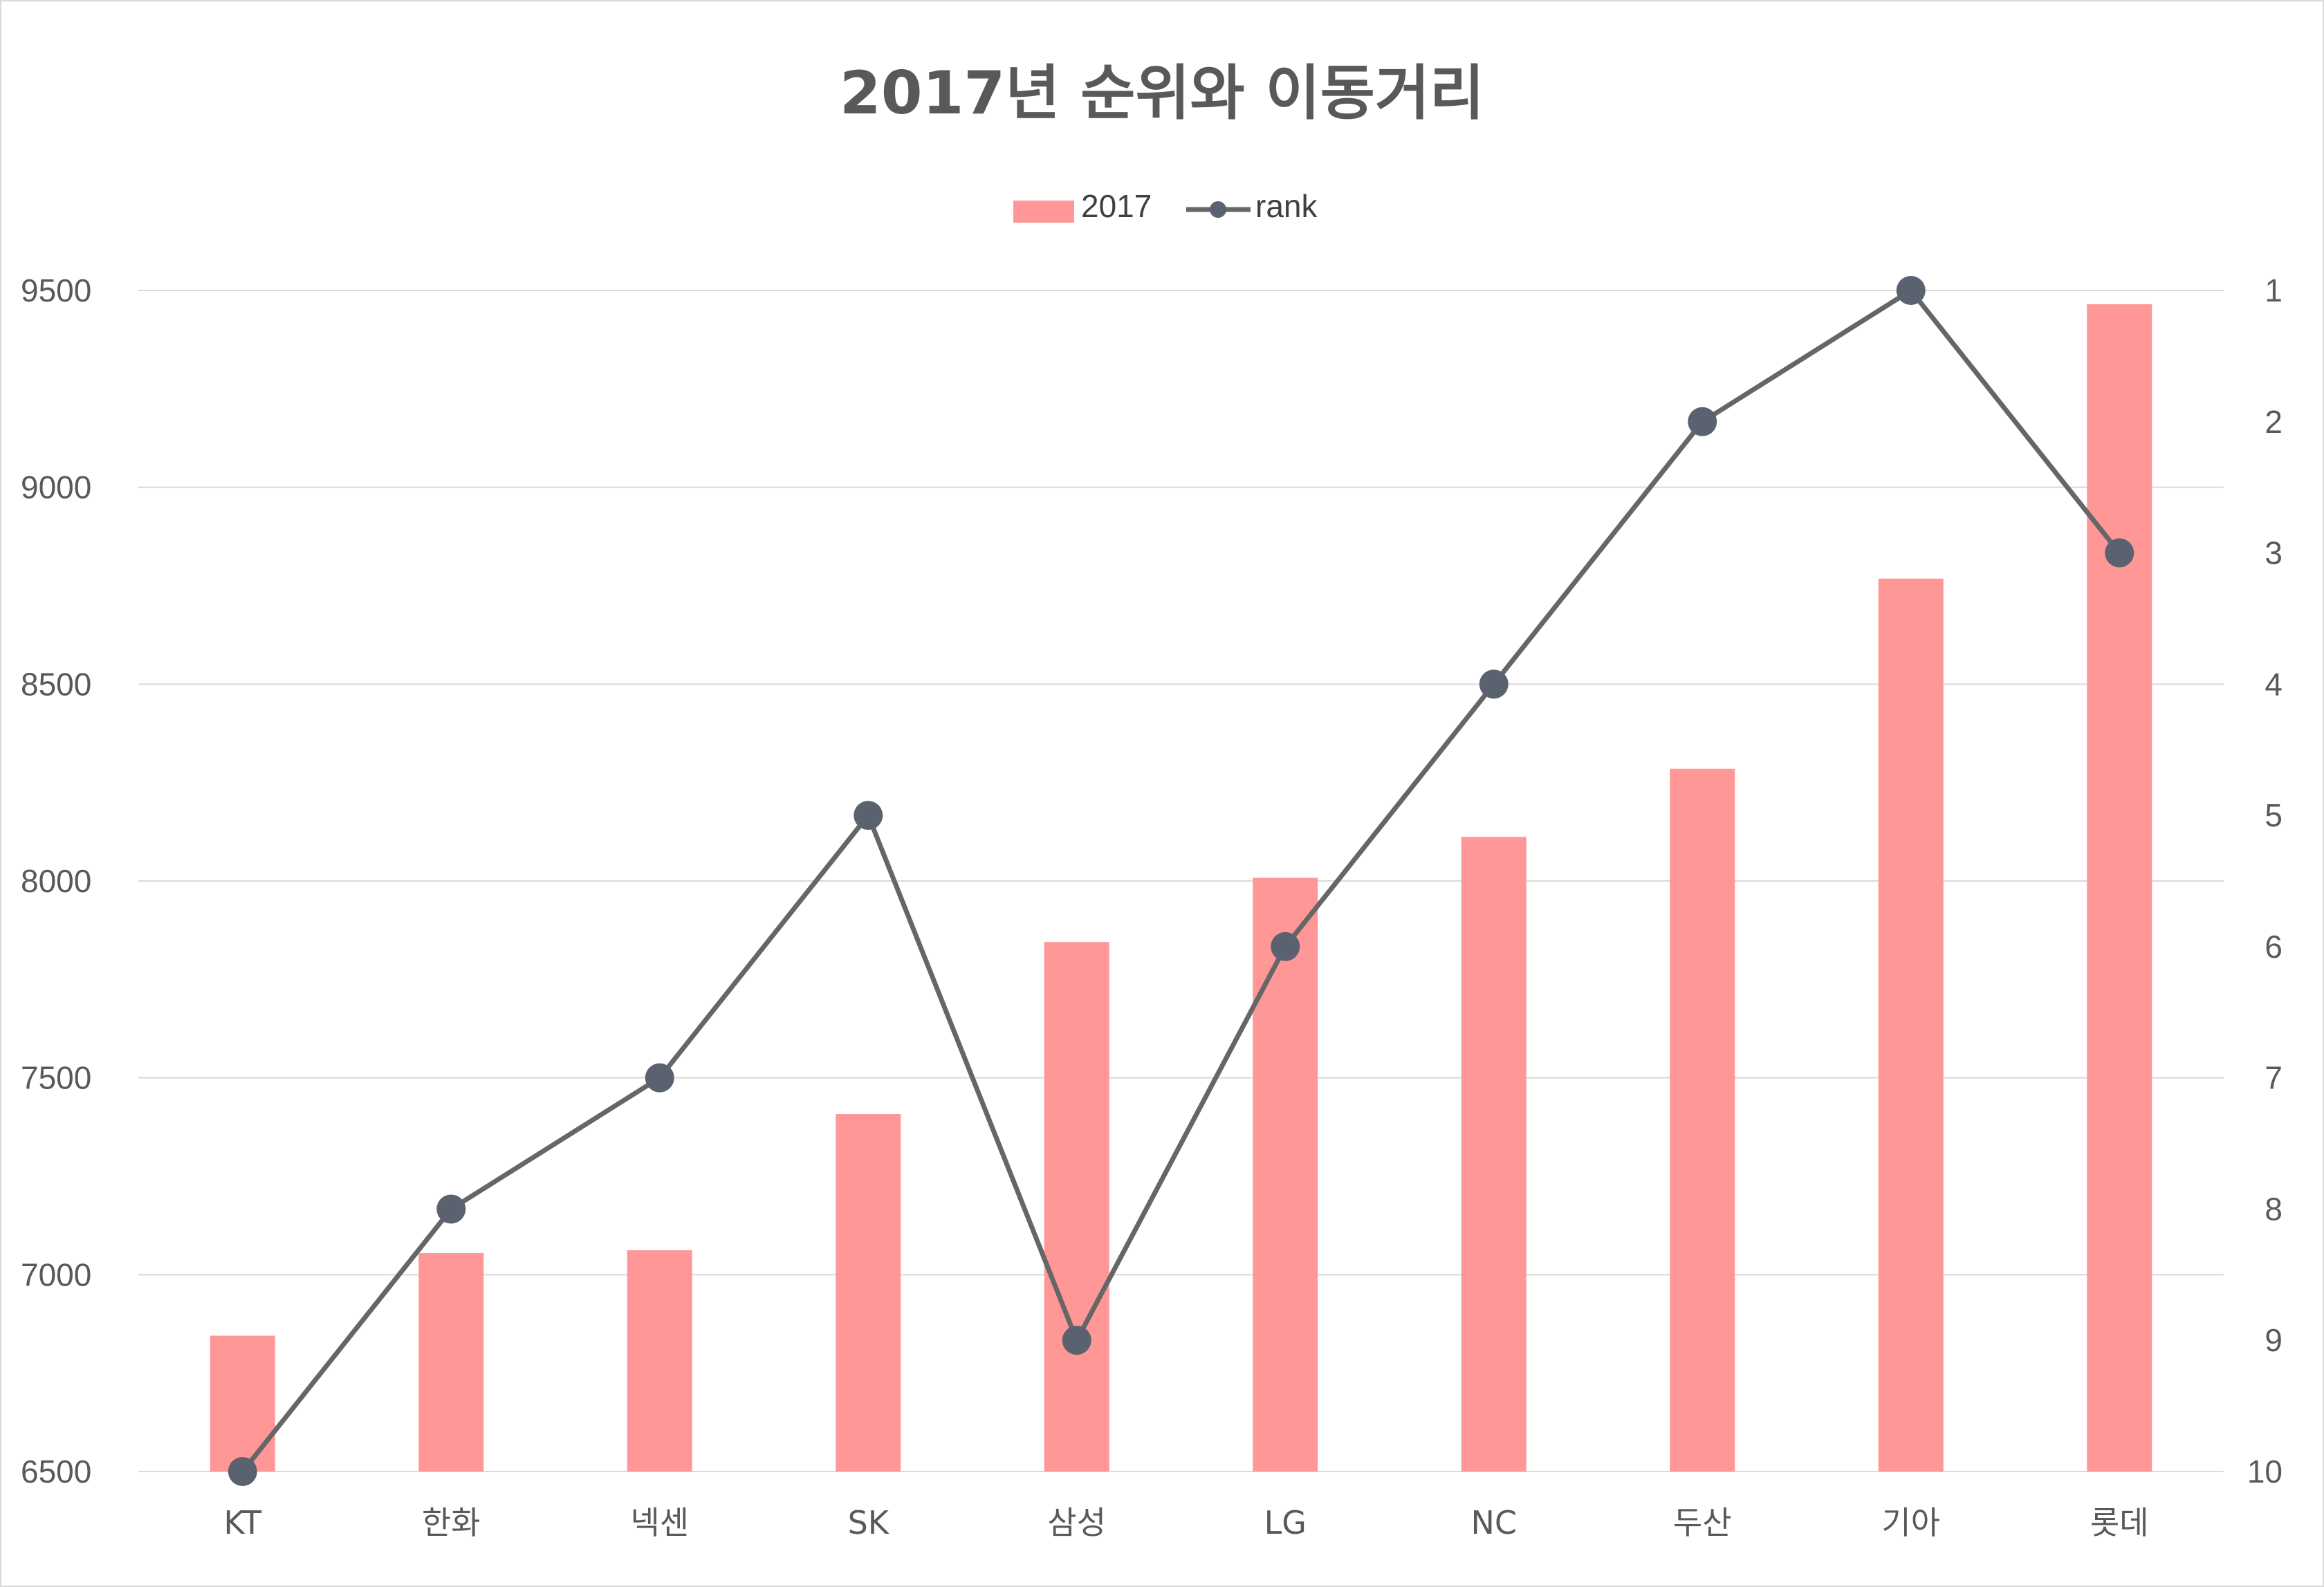 This screenshot has width=2324, height=1587. I want to click on y-left-tick-label: 8000, so click(56, 881).